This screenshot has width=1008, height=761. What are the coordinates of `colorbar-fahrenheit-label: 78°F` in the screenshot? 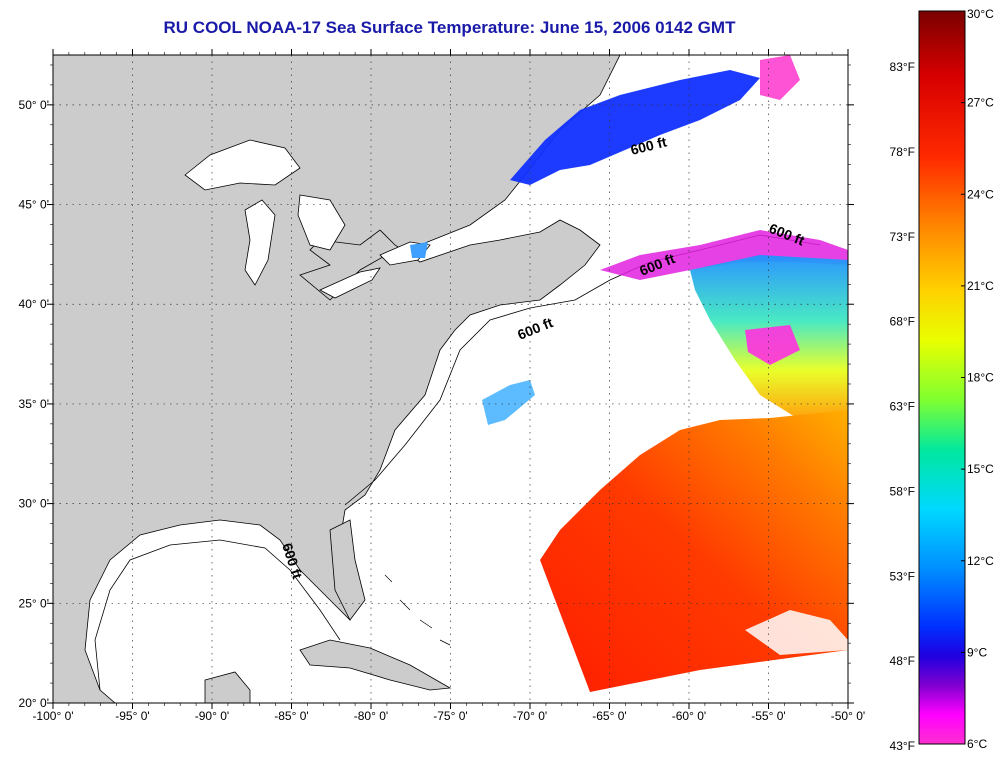 It's located at (902, 152).